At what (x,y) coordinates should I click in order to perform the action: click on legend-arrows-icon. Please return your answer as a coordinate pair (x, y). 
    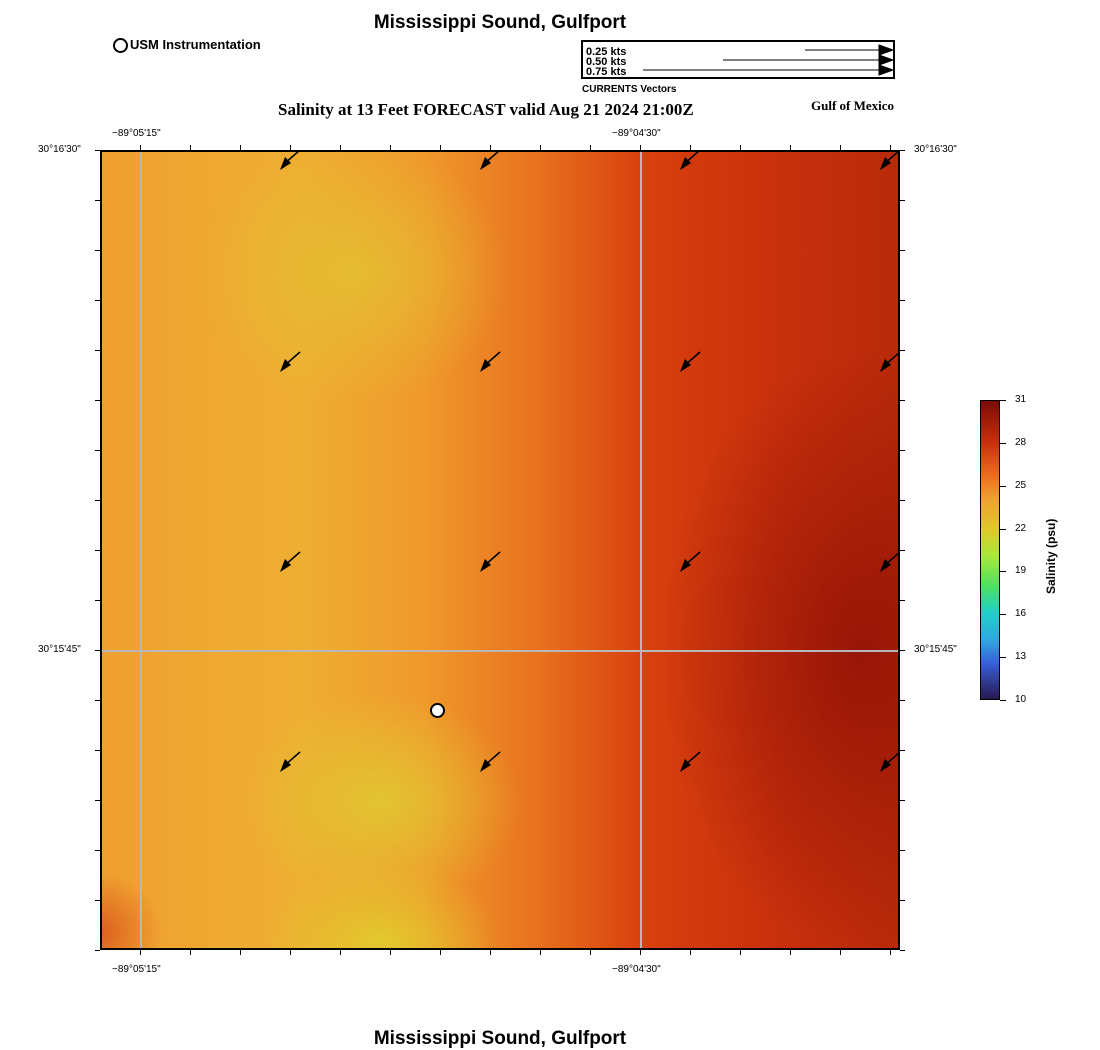
    Looking at the image, I should click on (768, 60).